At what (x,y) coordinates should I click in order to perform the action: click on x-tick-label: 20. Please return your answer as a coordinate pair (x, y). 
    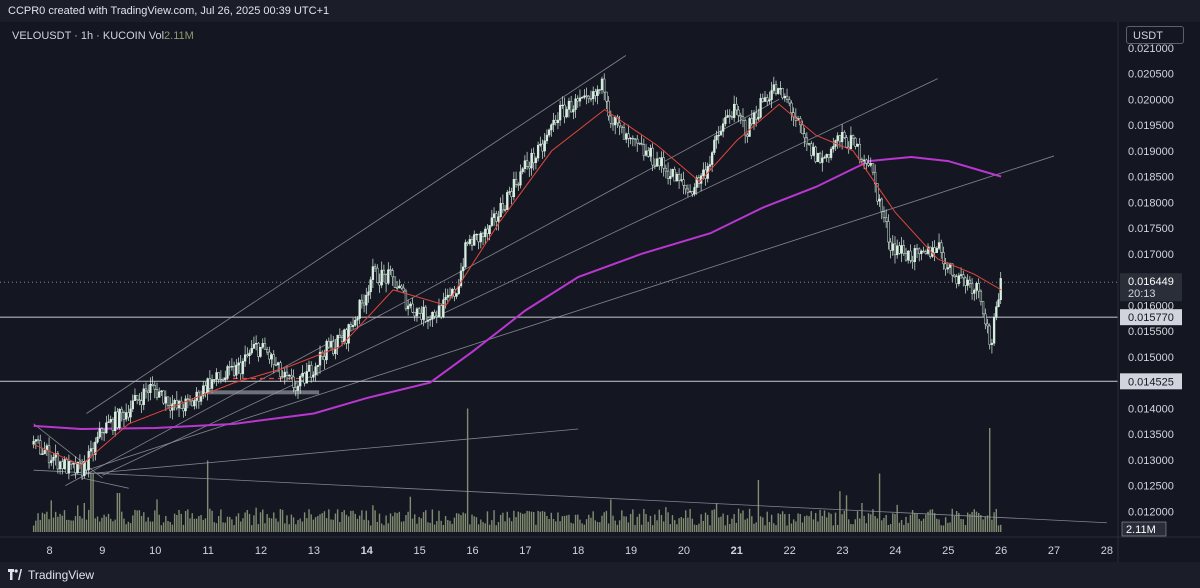
    Looking at the image, I should click on (684, 551).